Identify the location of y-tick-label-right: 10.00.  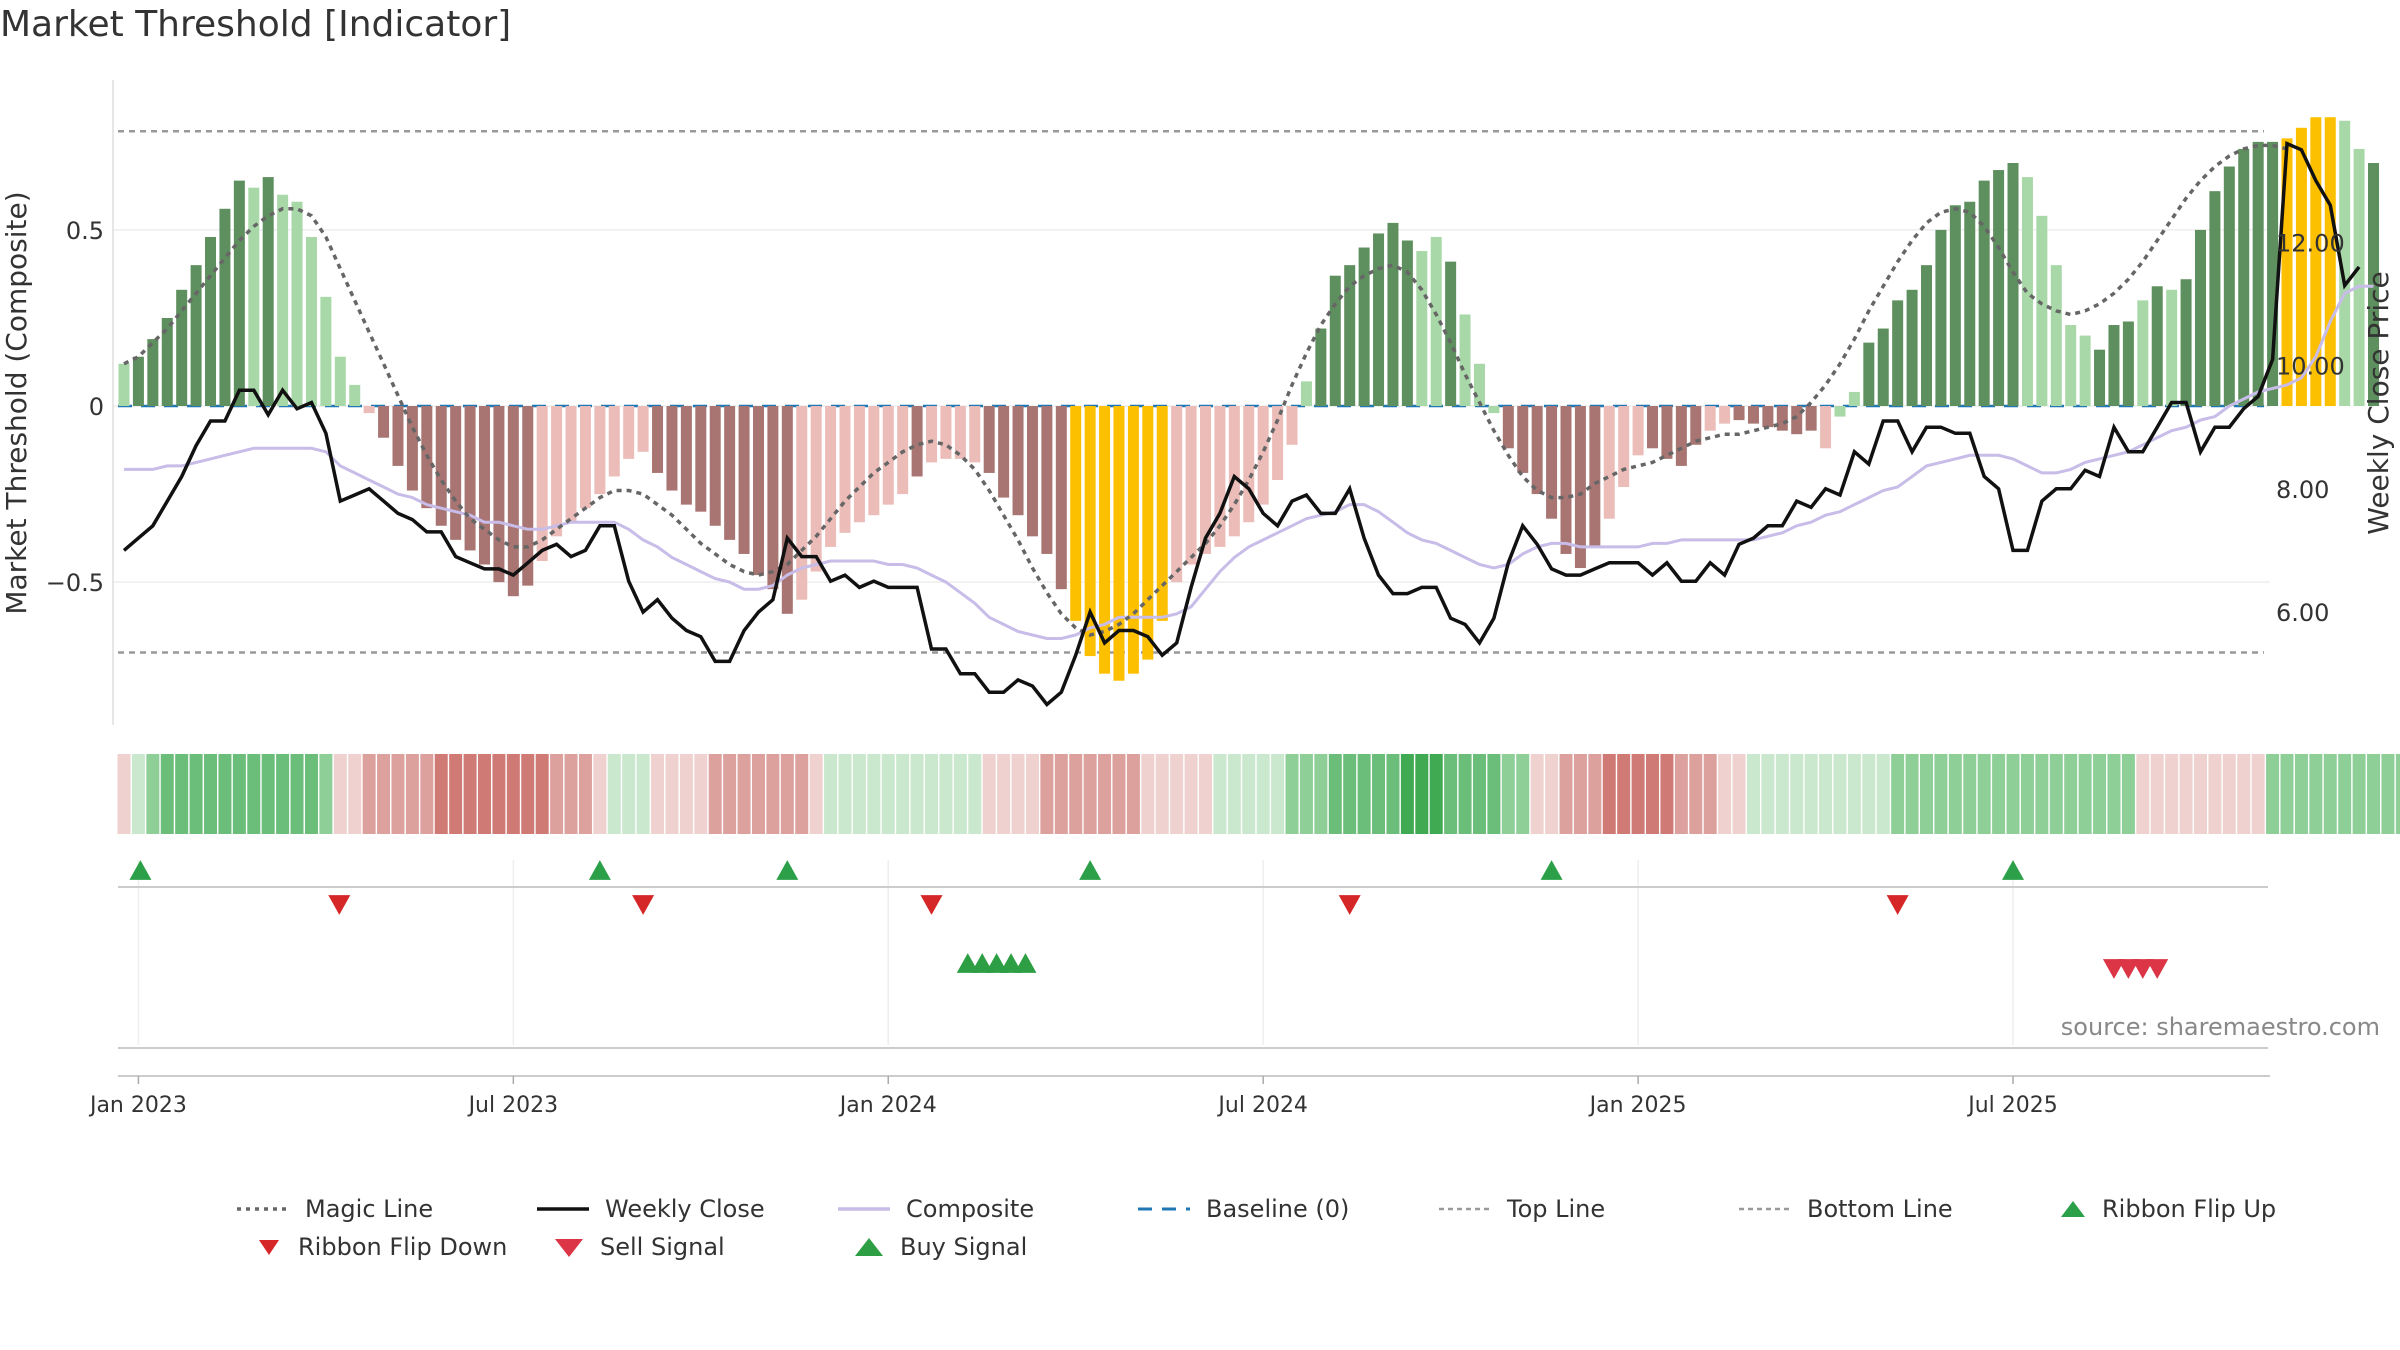
(2310, 367).